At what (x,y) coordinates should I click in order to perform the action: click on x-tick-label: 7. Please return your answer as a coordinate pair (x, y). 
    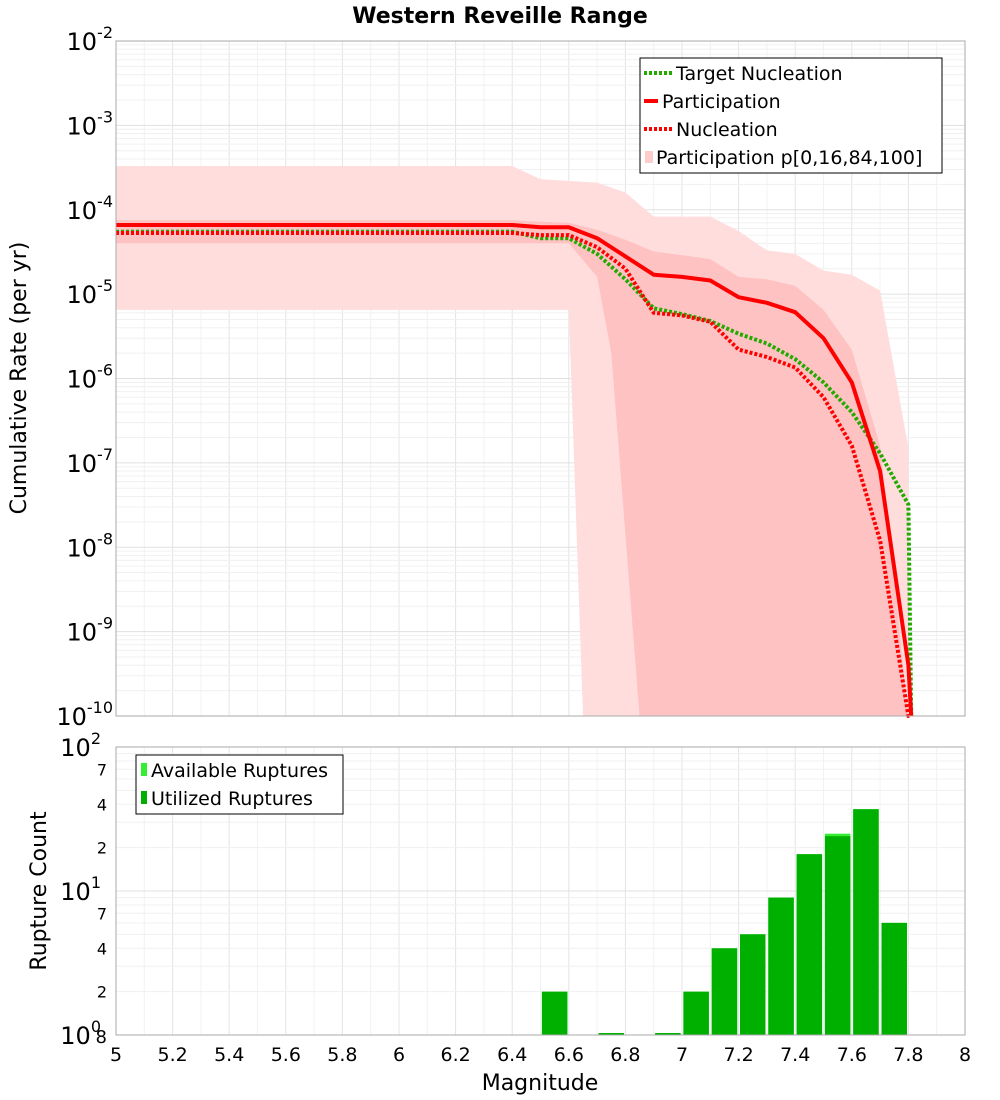
    Looking at the image, I should click on (682, 1055).